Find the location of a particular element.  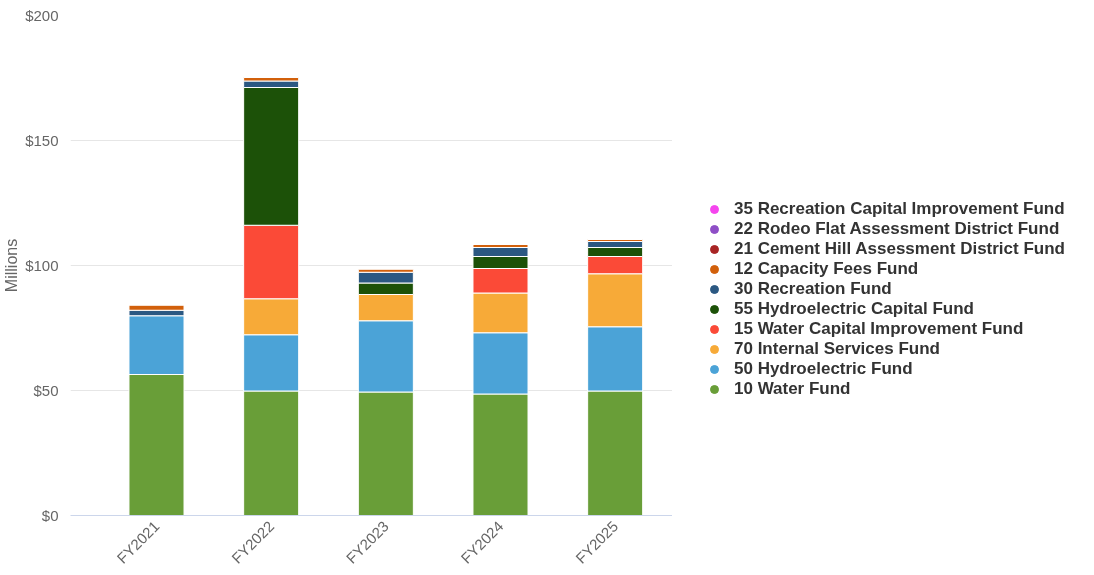

y-tick-label: $150 is located at coordinates (42, 140).